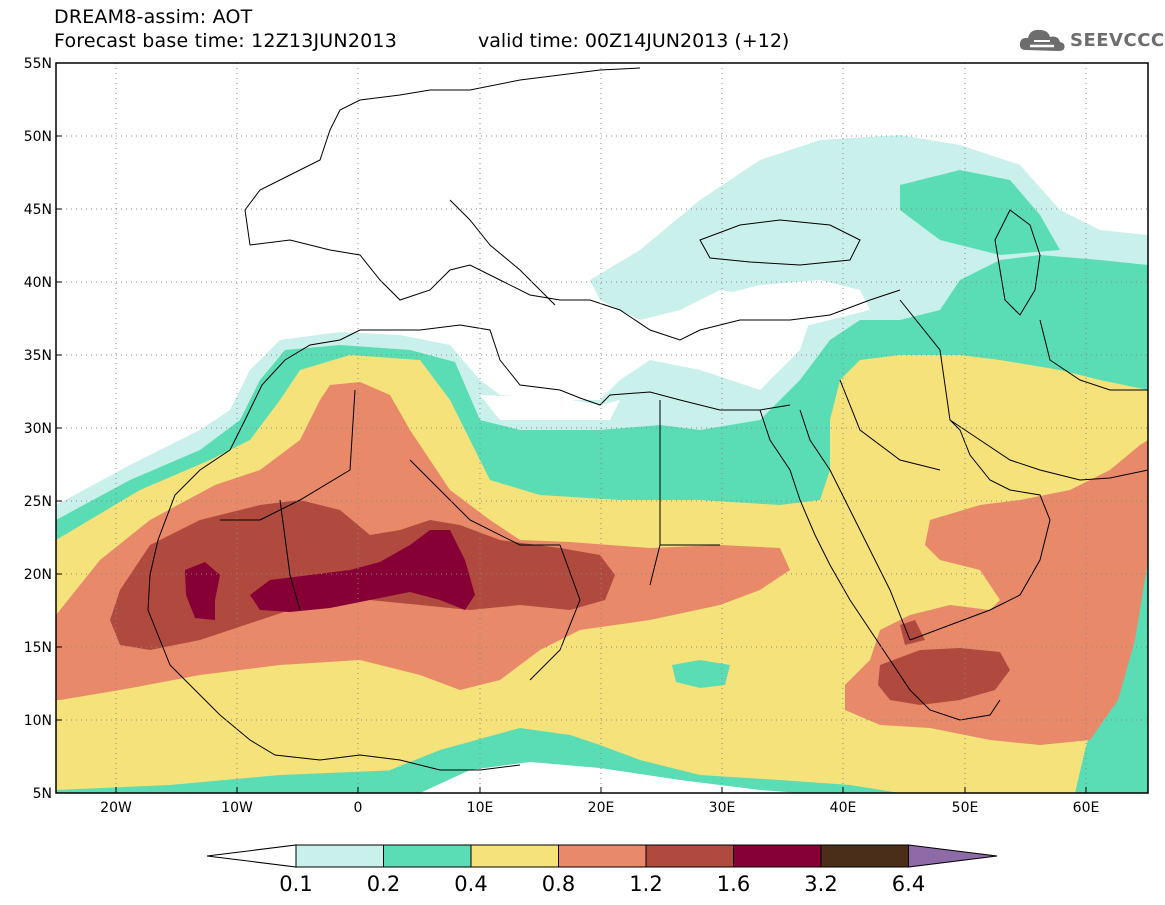 The image size is (1165, 905). What do you see at coordinates (225, 41) in the screenshot?
I see `forecast-base-time: Forecast base time: 12Z13JUN2013` at bounding box center [225, 41].